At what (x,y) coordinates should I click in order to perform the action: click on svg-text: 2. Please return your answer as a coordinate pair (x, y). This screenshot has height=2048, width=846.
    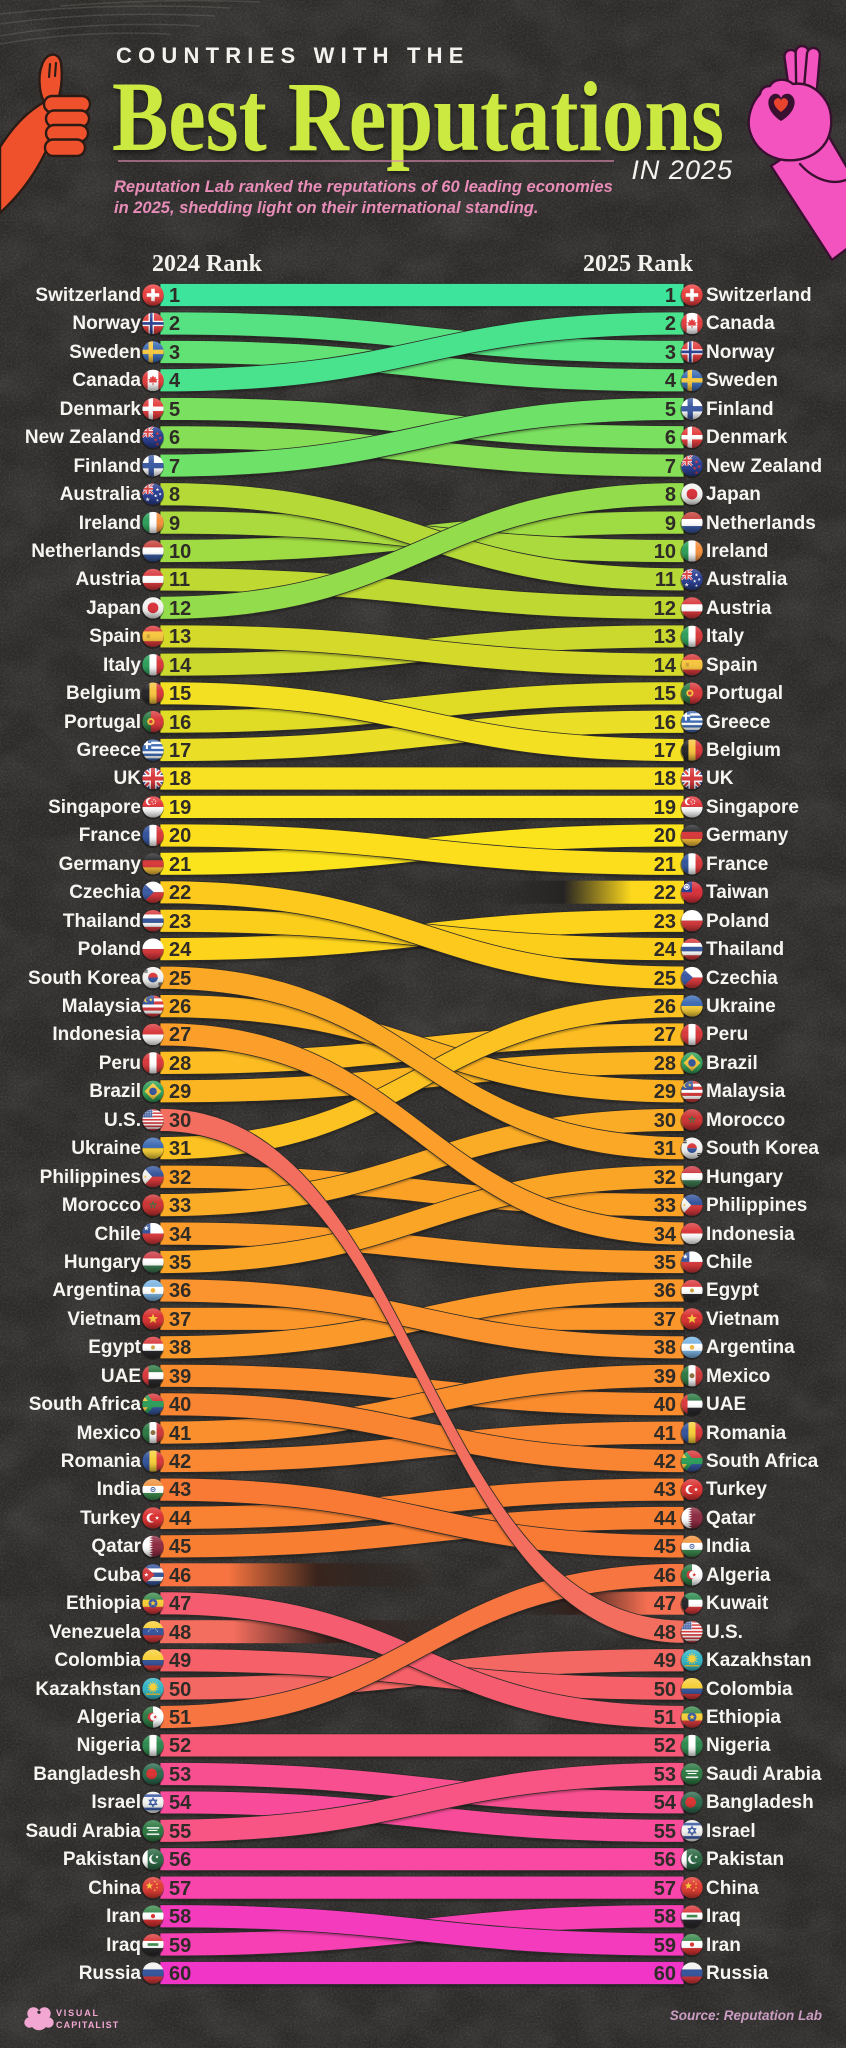
    Looking at the image, I should click on (174, 324).